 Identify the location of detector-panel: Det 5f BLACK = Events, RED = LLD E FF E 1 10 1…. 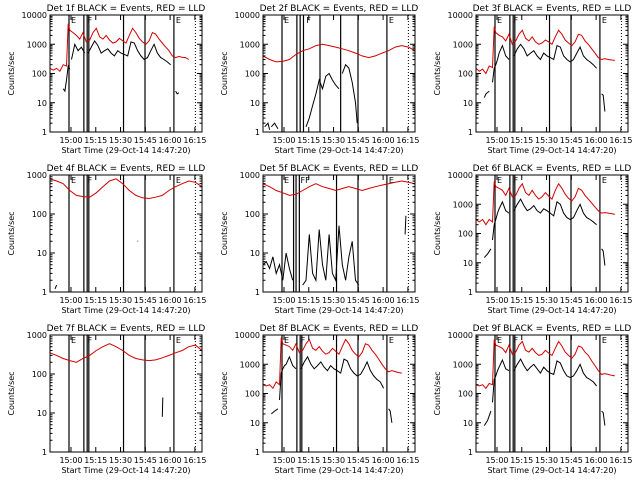
(319, 239).